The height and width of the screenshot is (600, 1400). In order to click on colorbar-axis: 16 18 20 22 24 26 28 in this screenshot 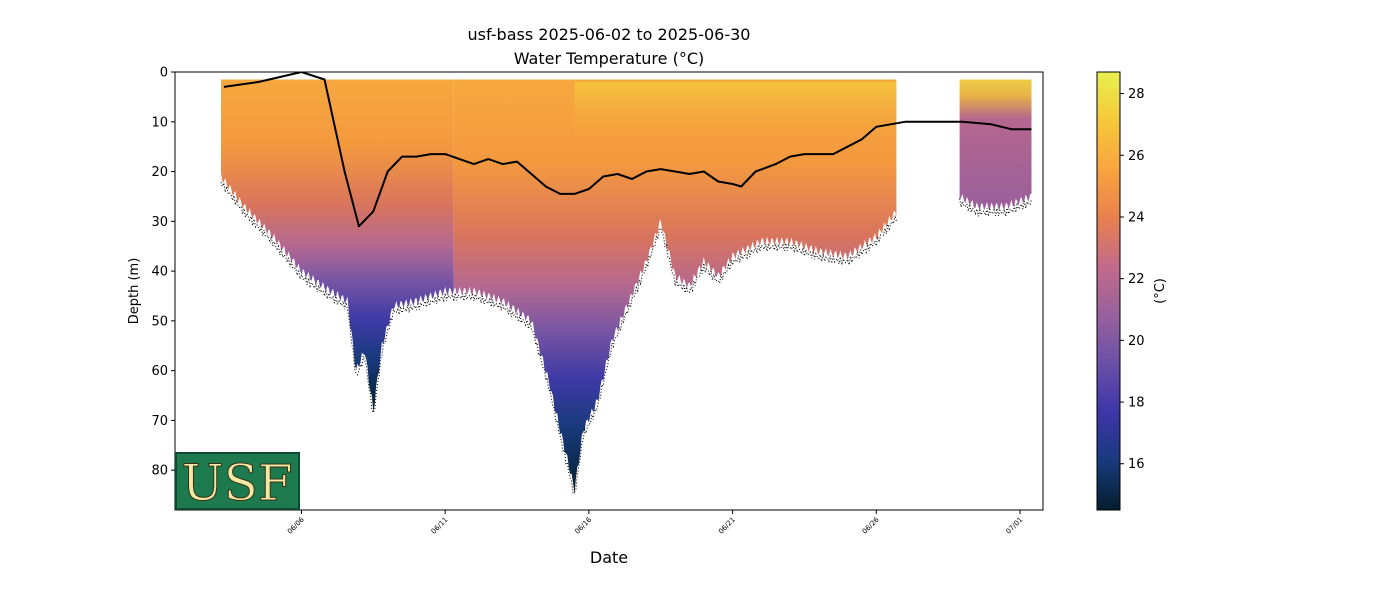, I will do `click(1132, 279)`.